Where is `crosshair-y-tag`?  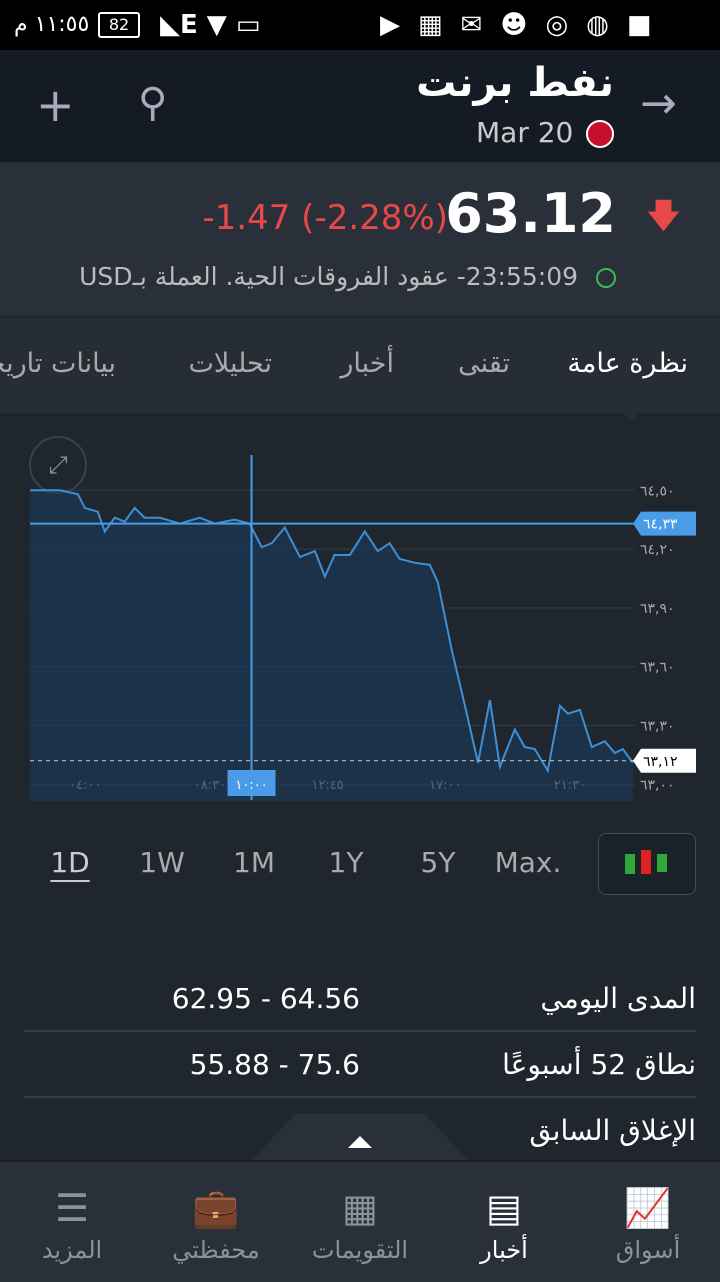
crosshair-y-tag is located at coordinates (664, 523).